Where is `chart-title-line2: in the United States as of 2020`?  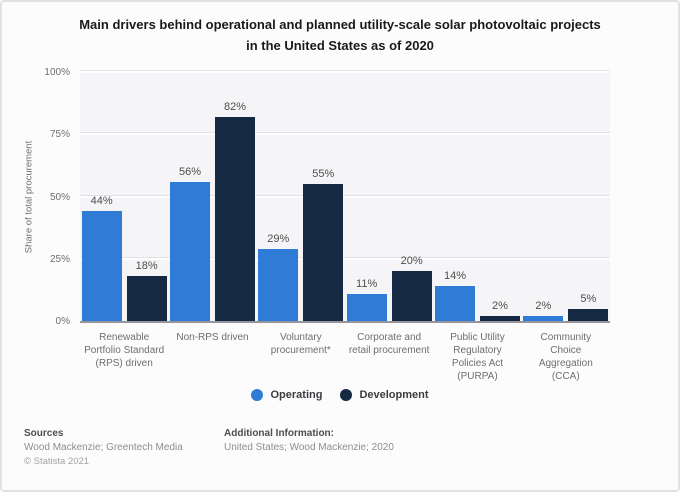 chart-title-line2: in the United States as of 2020 is located at coordinates (340, 45).